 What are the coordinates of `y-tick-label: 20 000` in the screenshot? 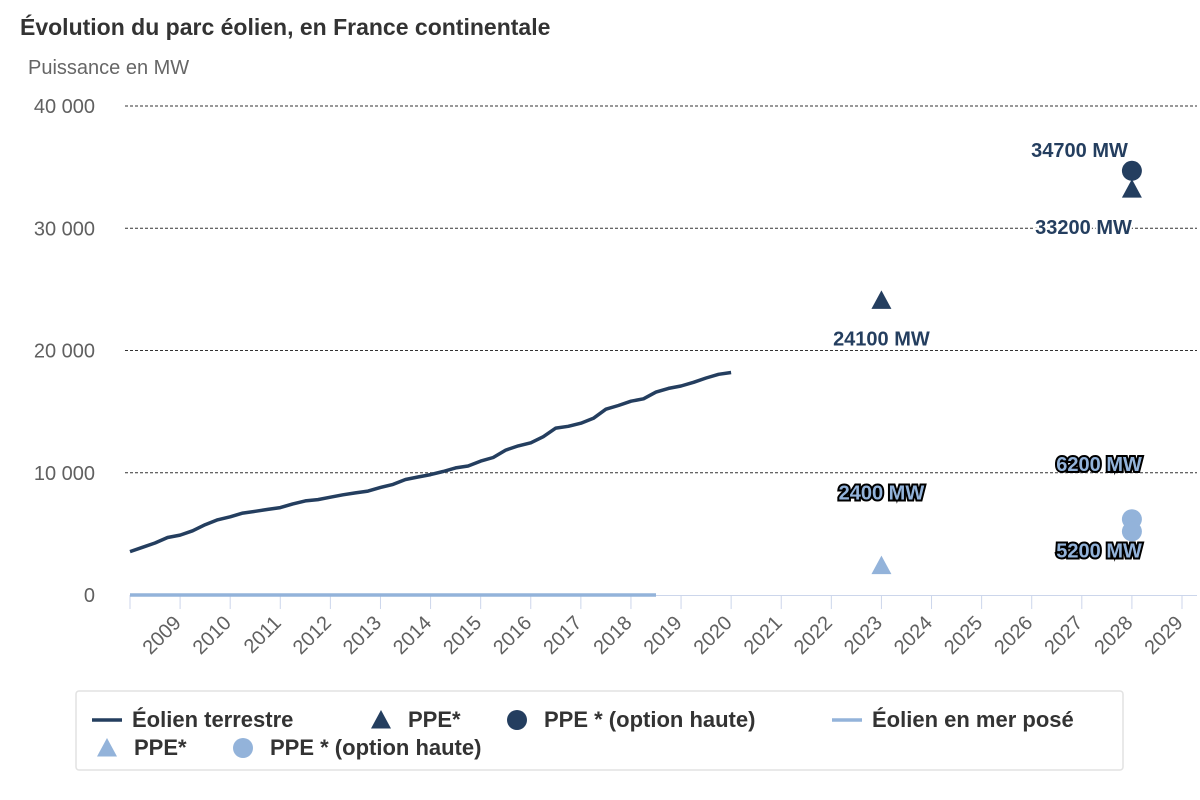 It's located at (64, 352).